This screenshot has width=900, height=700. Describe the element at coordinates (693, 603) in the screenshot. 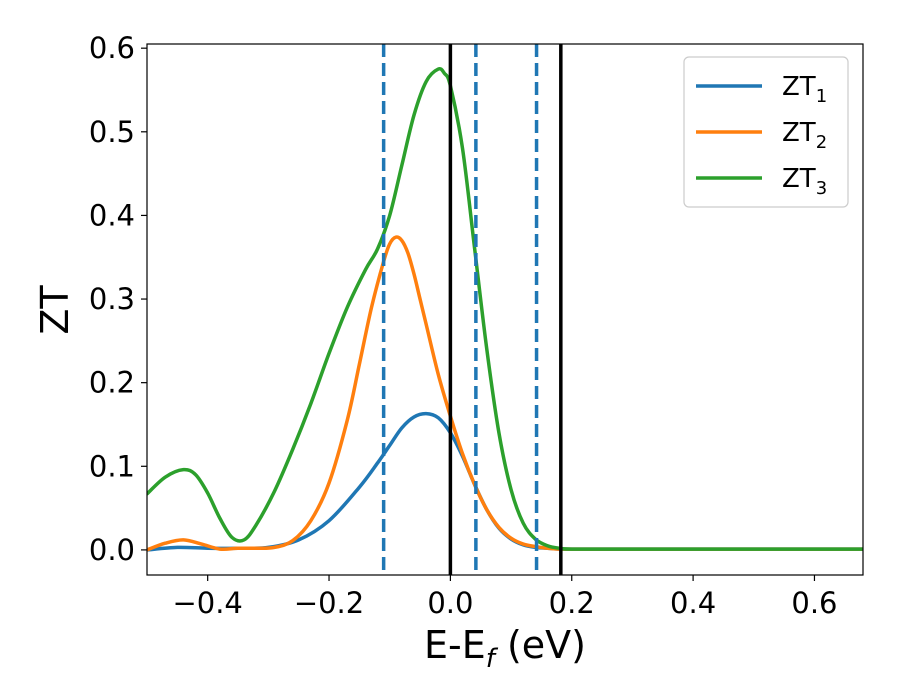

I see `x-tick-label: 0.4` at that location.